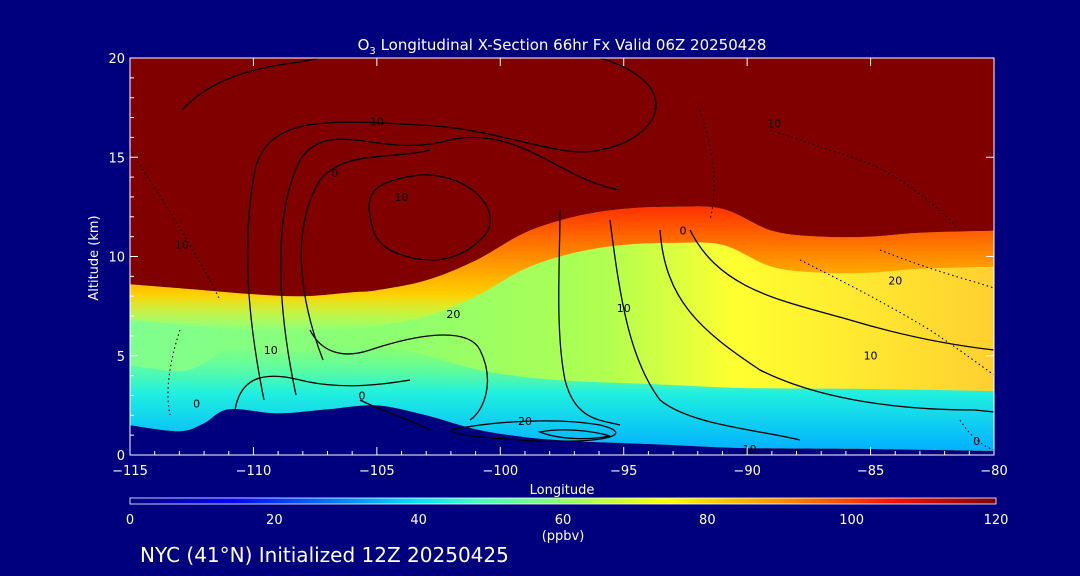  What do you see at coordinates (121, 357) in the screenshot?
I see `y-tick-label: 5` at bounding box center [121, 357].